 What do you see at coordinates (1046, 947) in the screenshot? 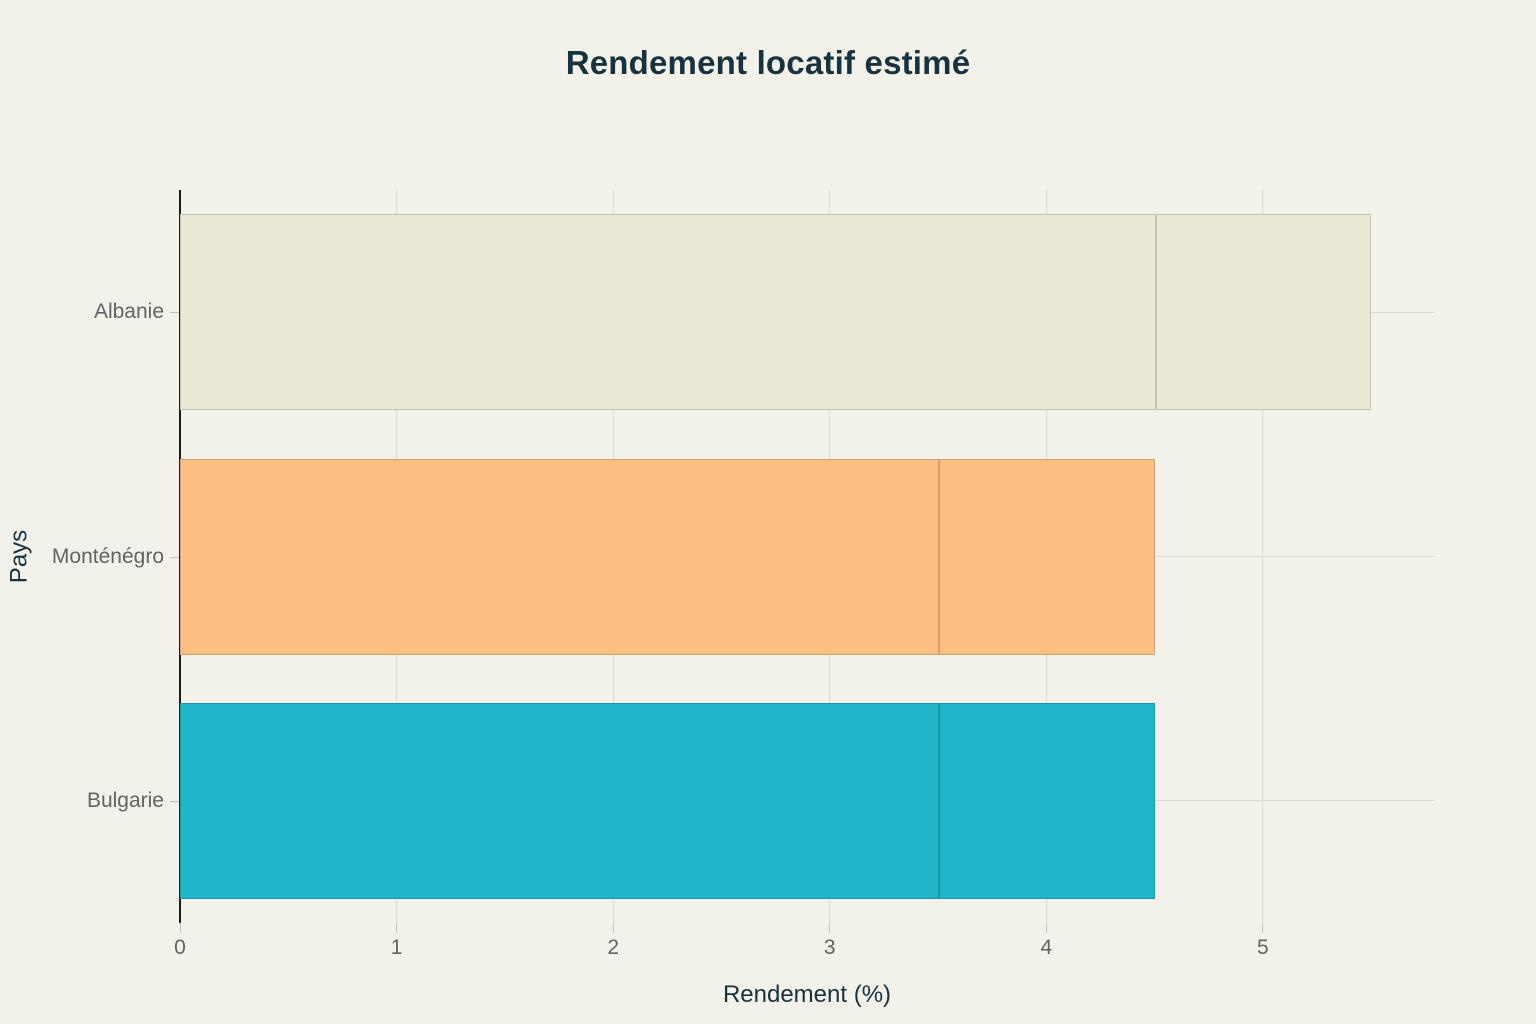
I see `x-axis-tick-label-4: 4` at bounding box center [1046, 947].